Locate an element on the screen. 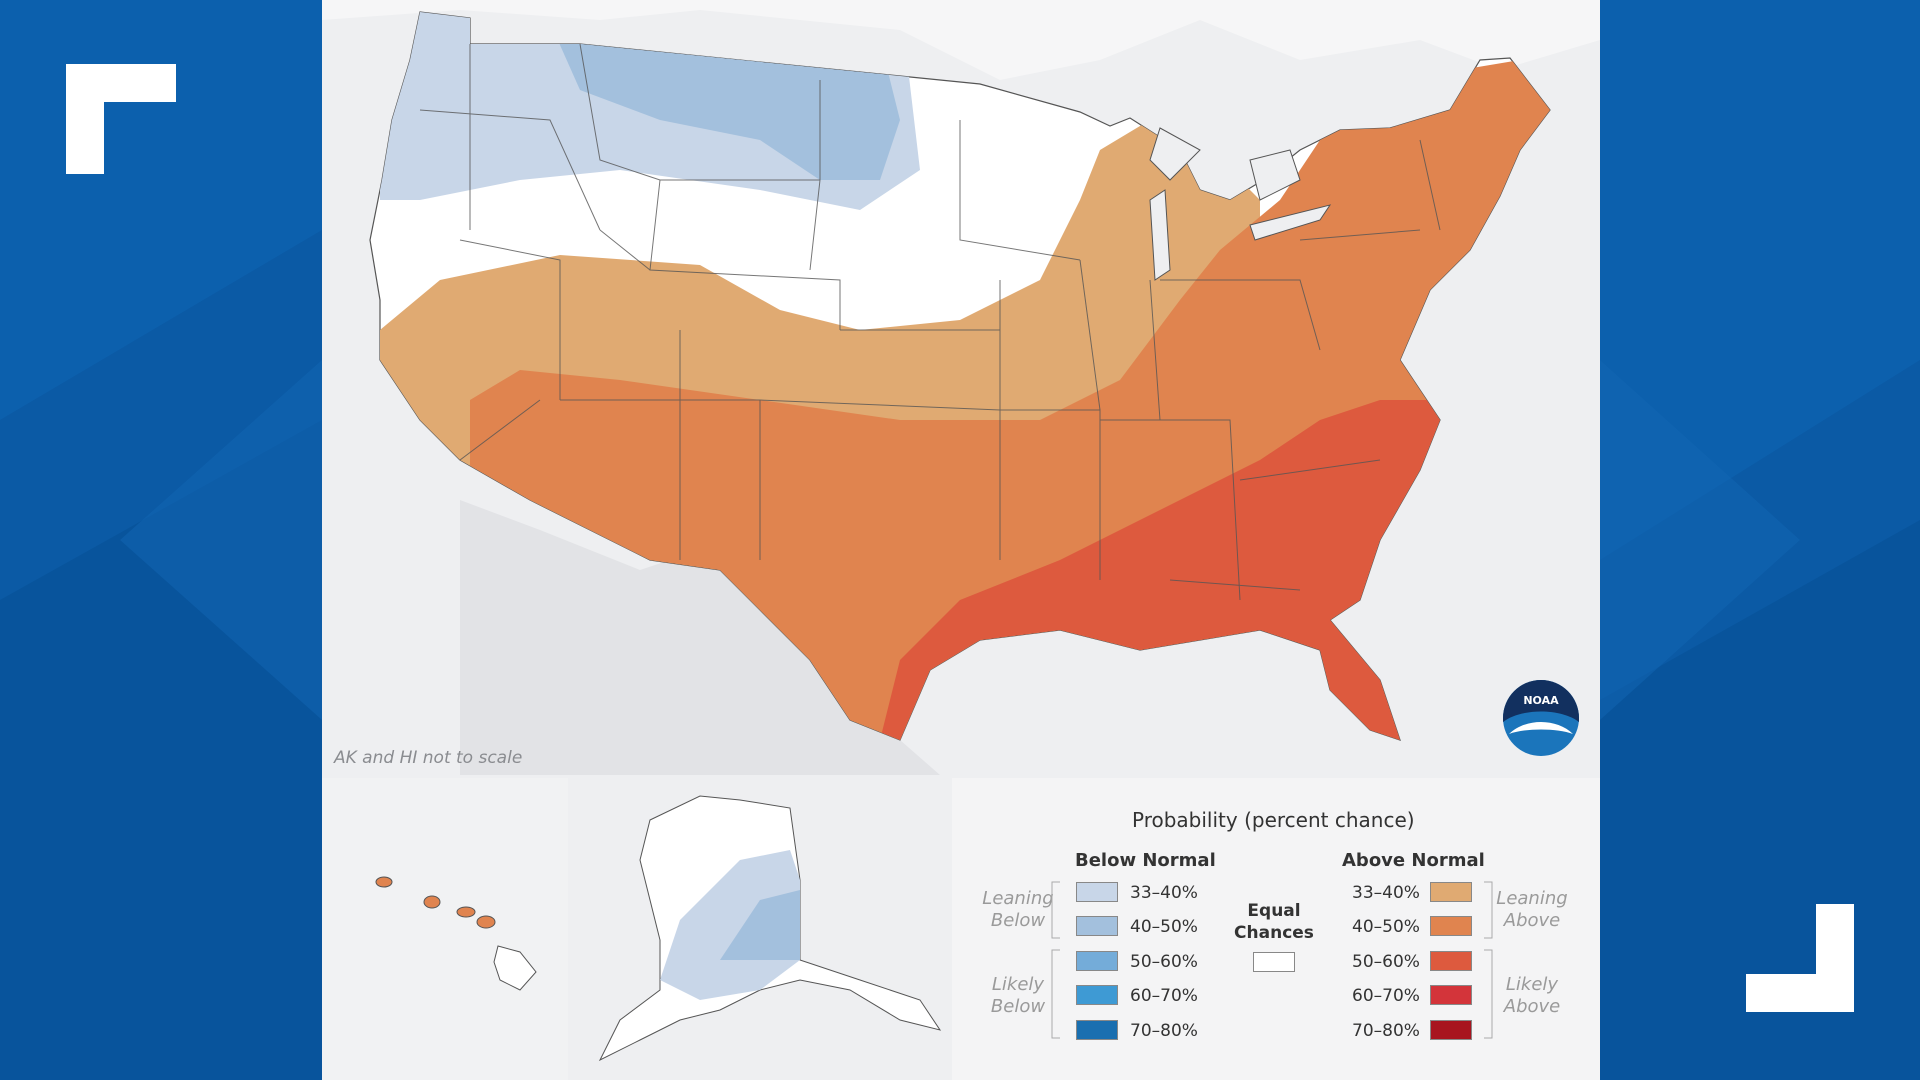 The height and width of the screenshot is (1080, 1920). corner-bracket-top-left is located at coordinates (85, 119).